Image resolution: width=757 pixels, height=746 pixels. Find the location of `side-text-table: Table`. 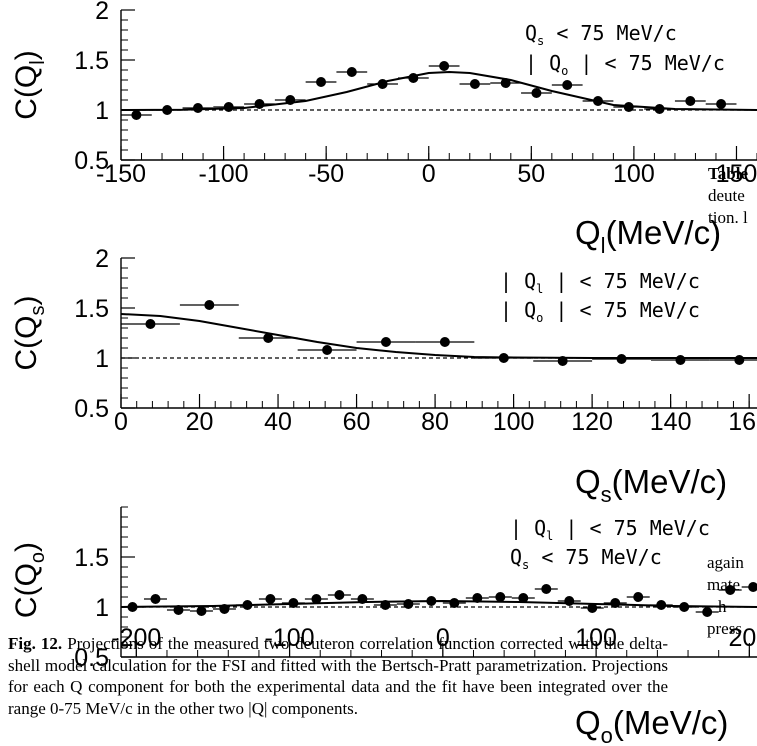

side-text-table: Table is located at coordinates (728, 173).